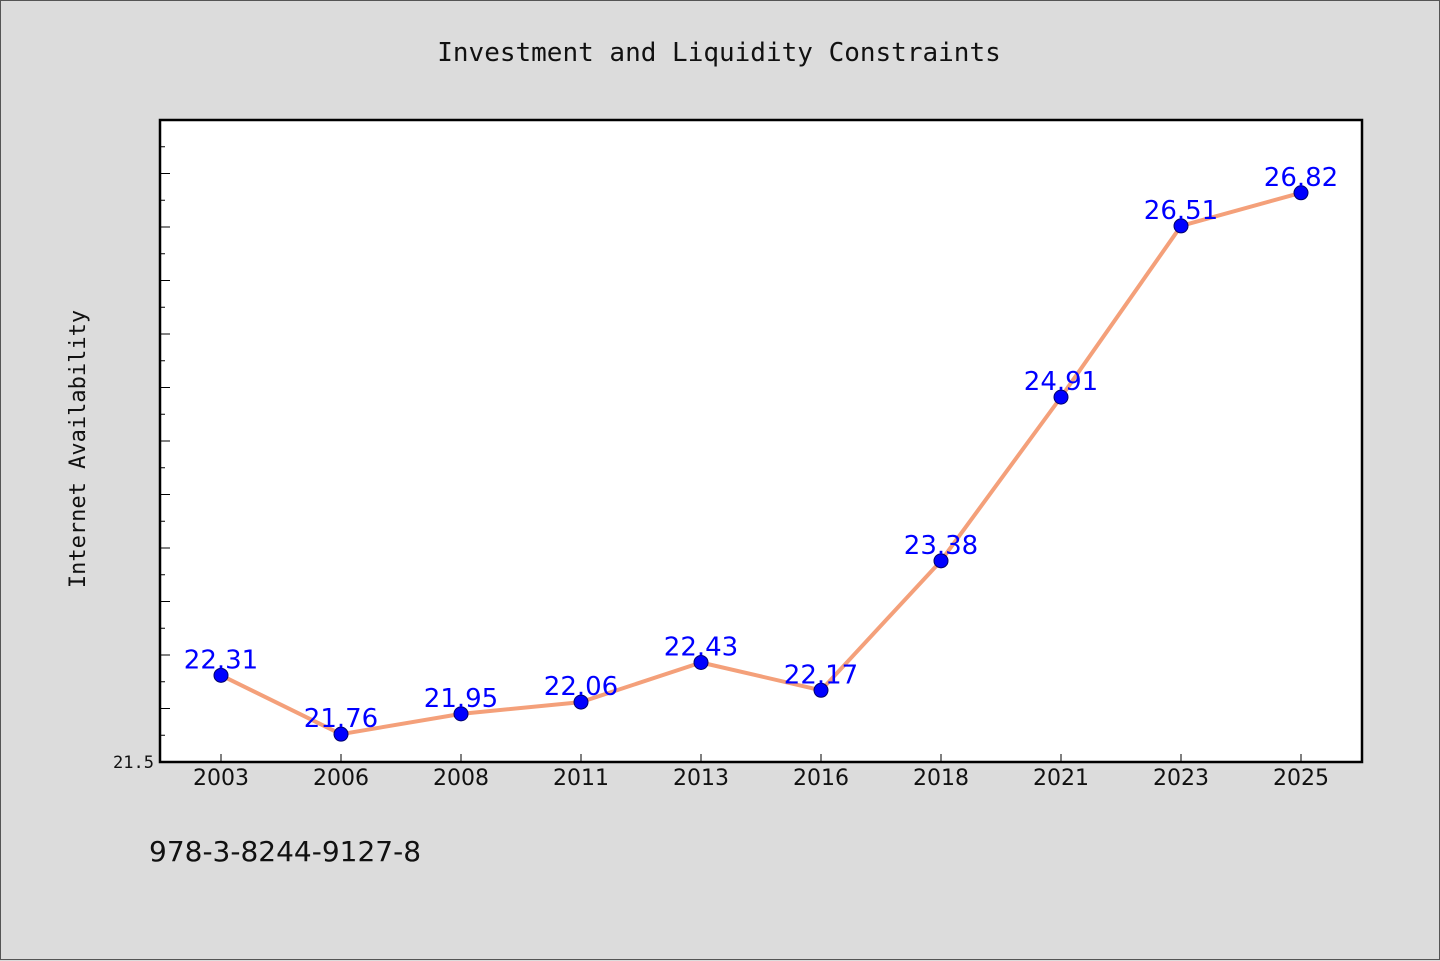 Image resolution: width=1440 pixels, height=961 pixels. What do you see at coordinates (1061, 778) in the screenshot?
I see `x-tick-label: 2021` at bounding box center [1061, 778].